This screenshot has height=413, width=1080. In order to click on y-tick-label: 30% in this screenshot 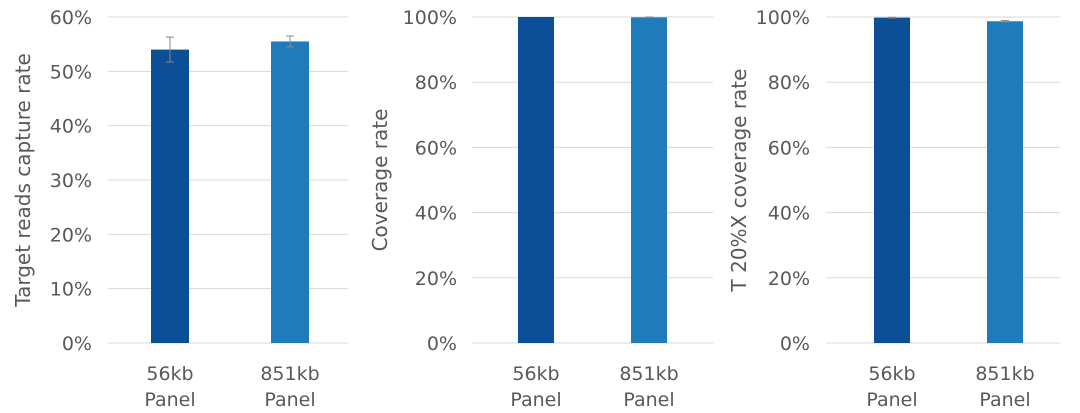, I will do `click(71, 181)`.